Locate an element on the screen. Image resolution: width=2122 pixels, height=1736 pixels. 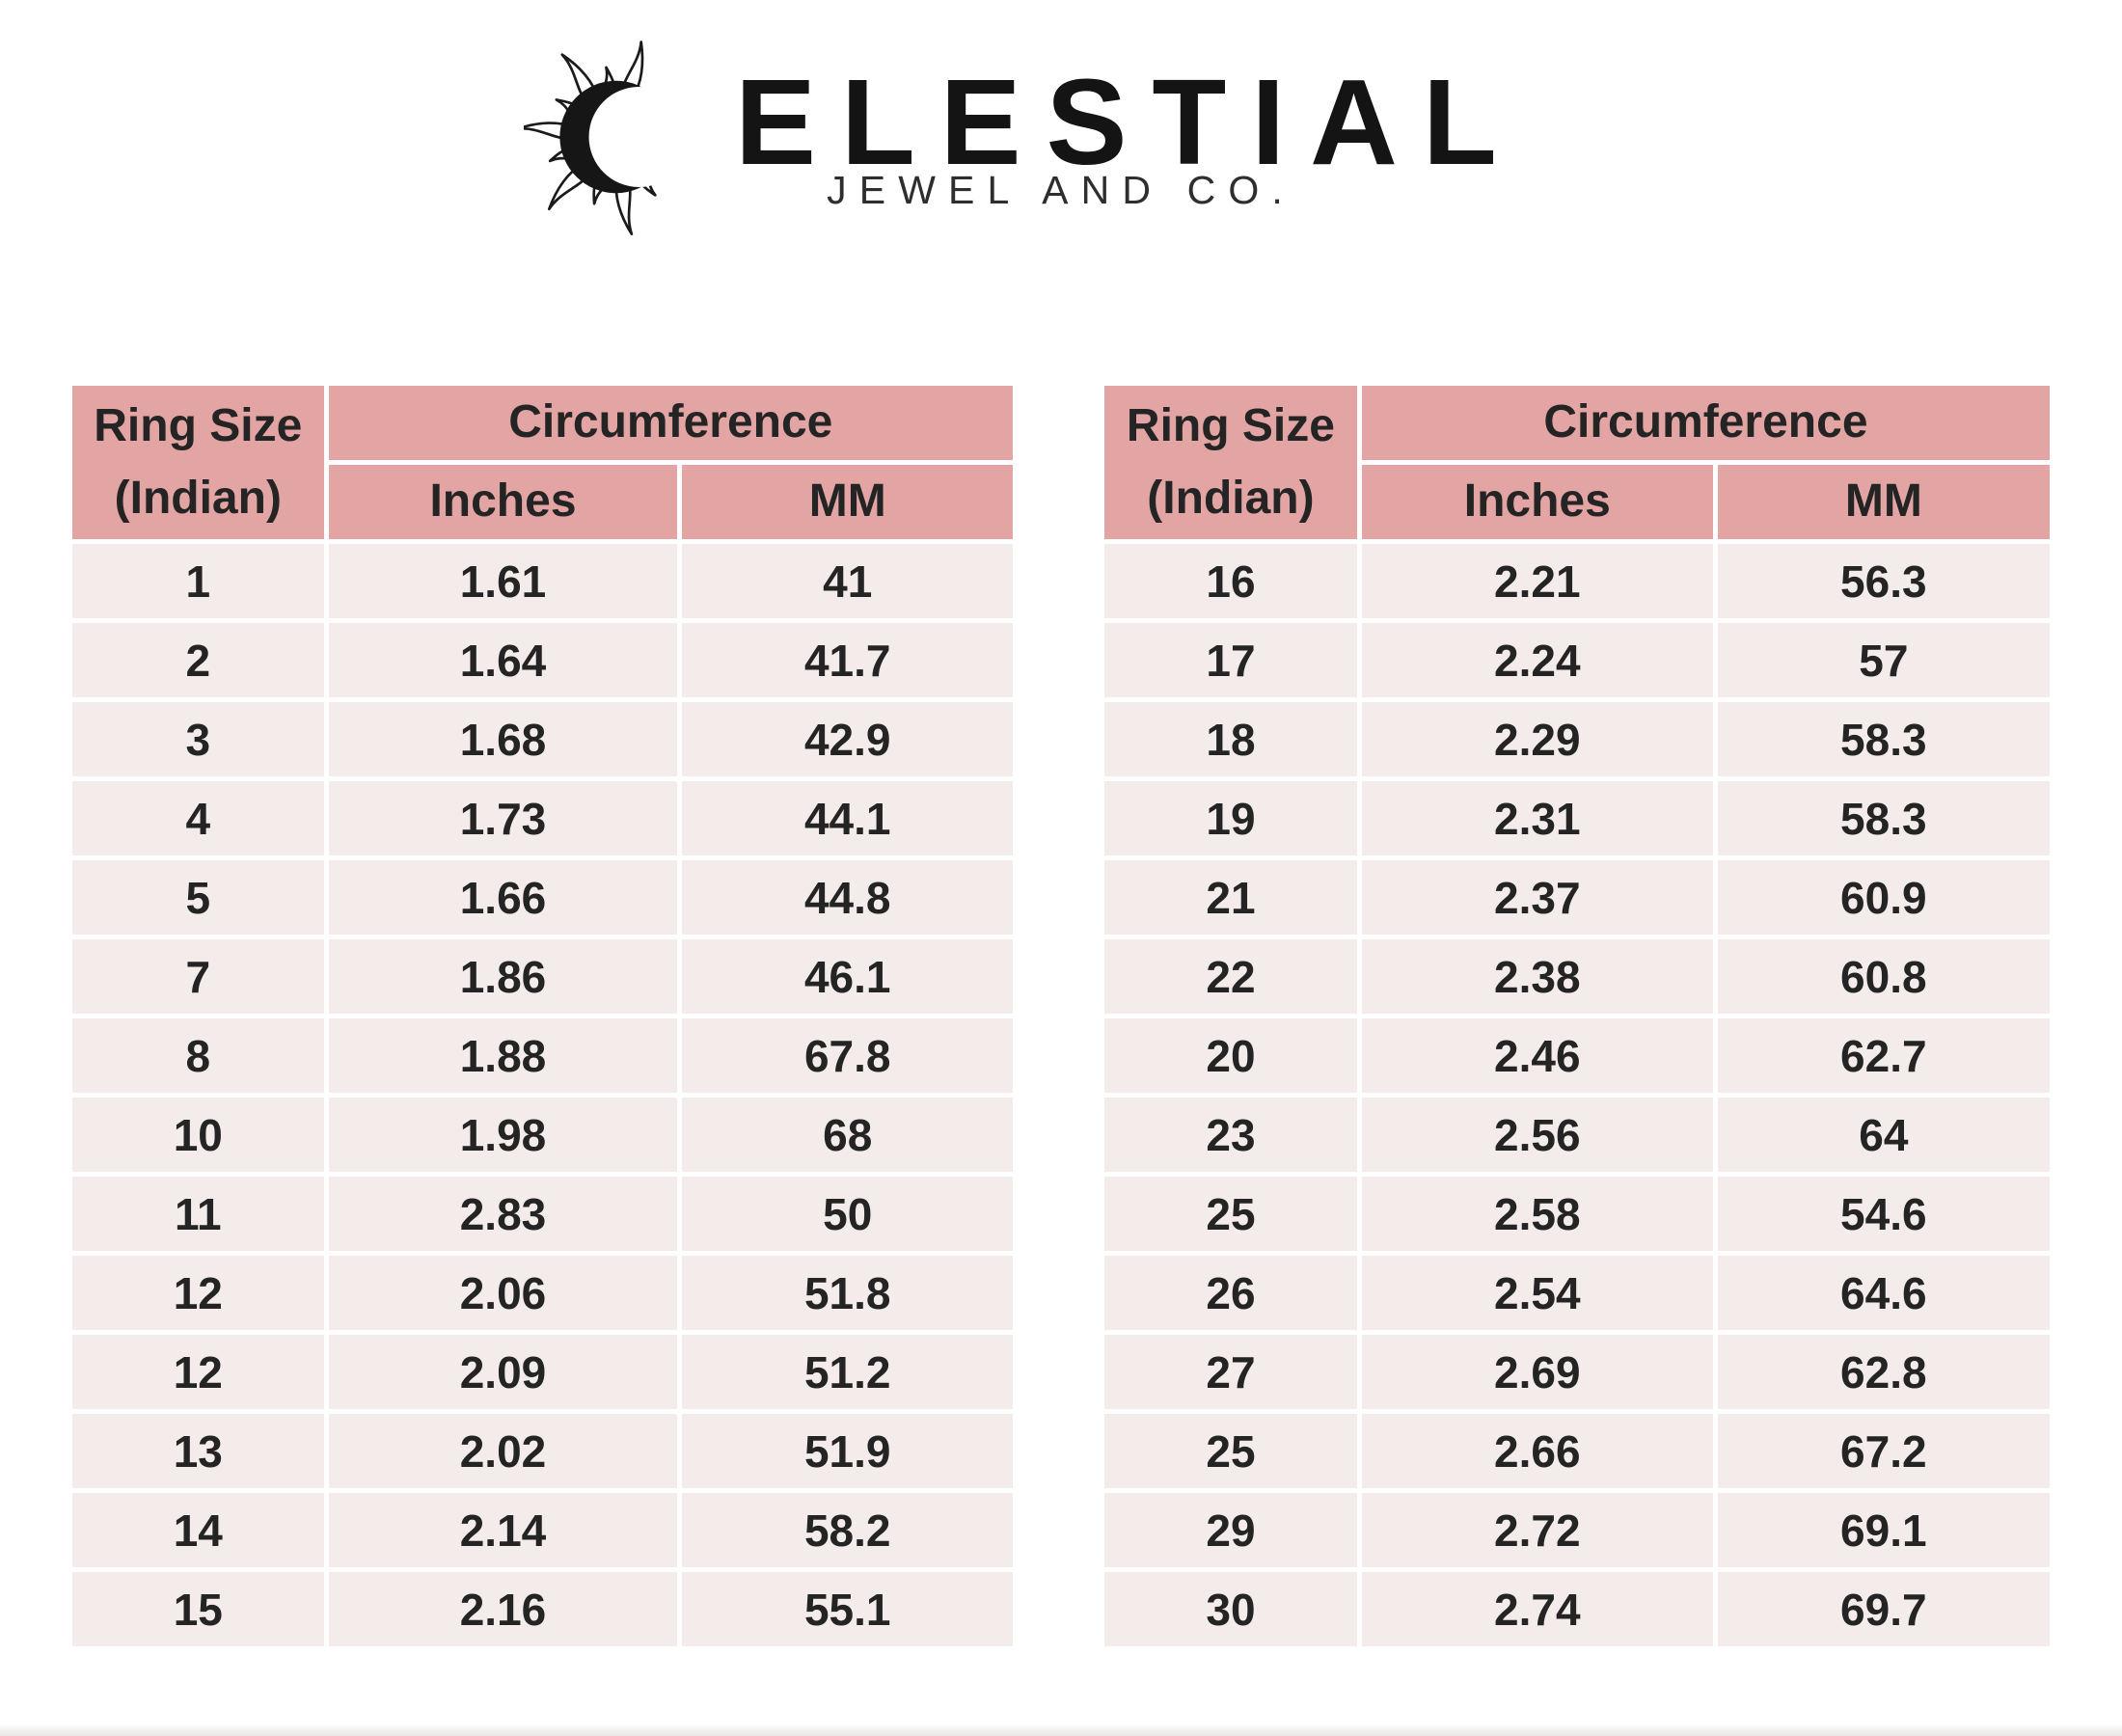
table-cell: 25 is located at coordinates (1231, 1451).